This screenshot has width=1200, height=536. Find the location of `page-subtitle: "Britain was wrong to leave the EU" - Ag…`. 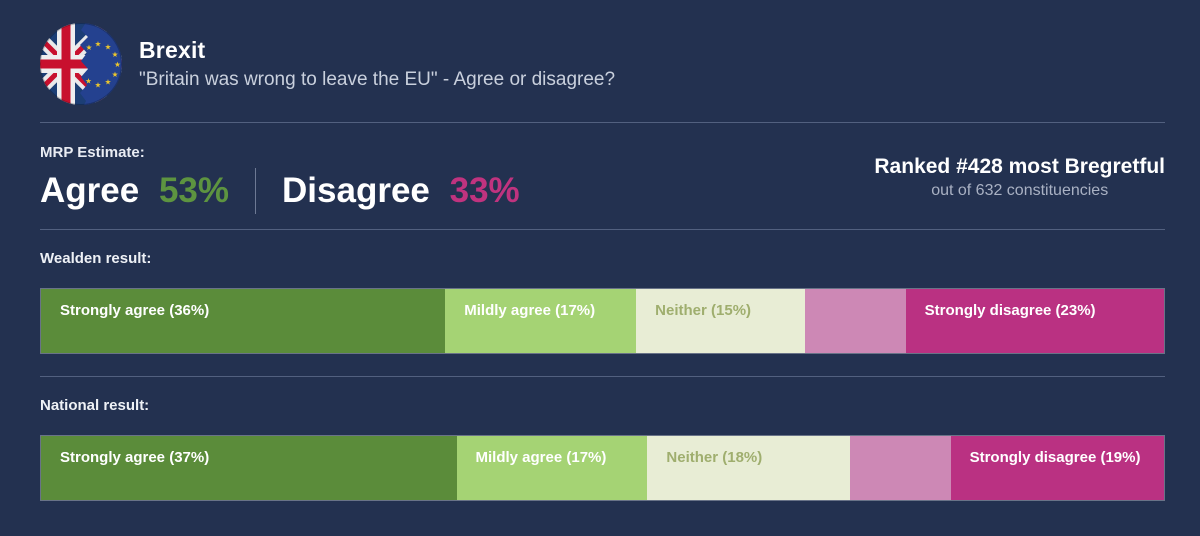

page-subtitle: "Britain was wrong to leave the EU" - Ag… is located at coordinates (377, 79).